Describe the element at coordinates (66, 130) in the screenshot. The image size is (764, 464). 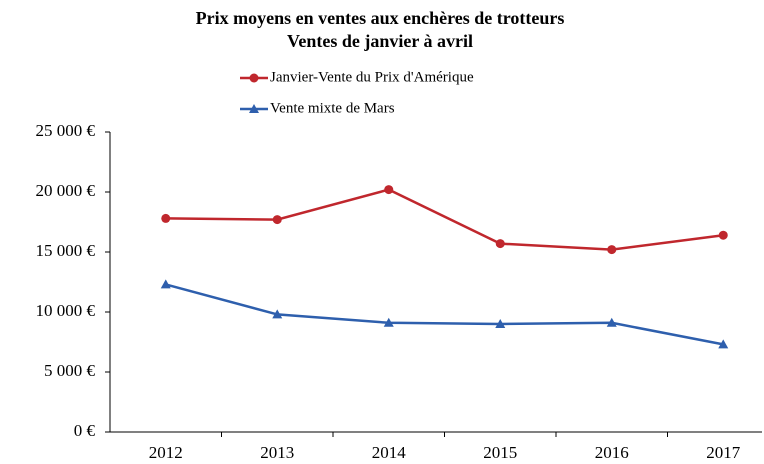
I see `y-tick-label: 25 000 €` at that location.